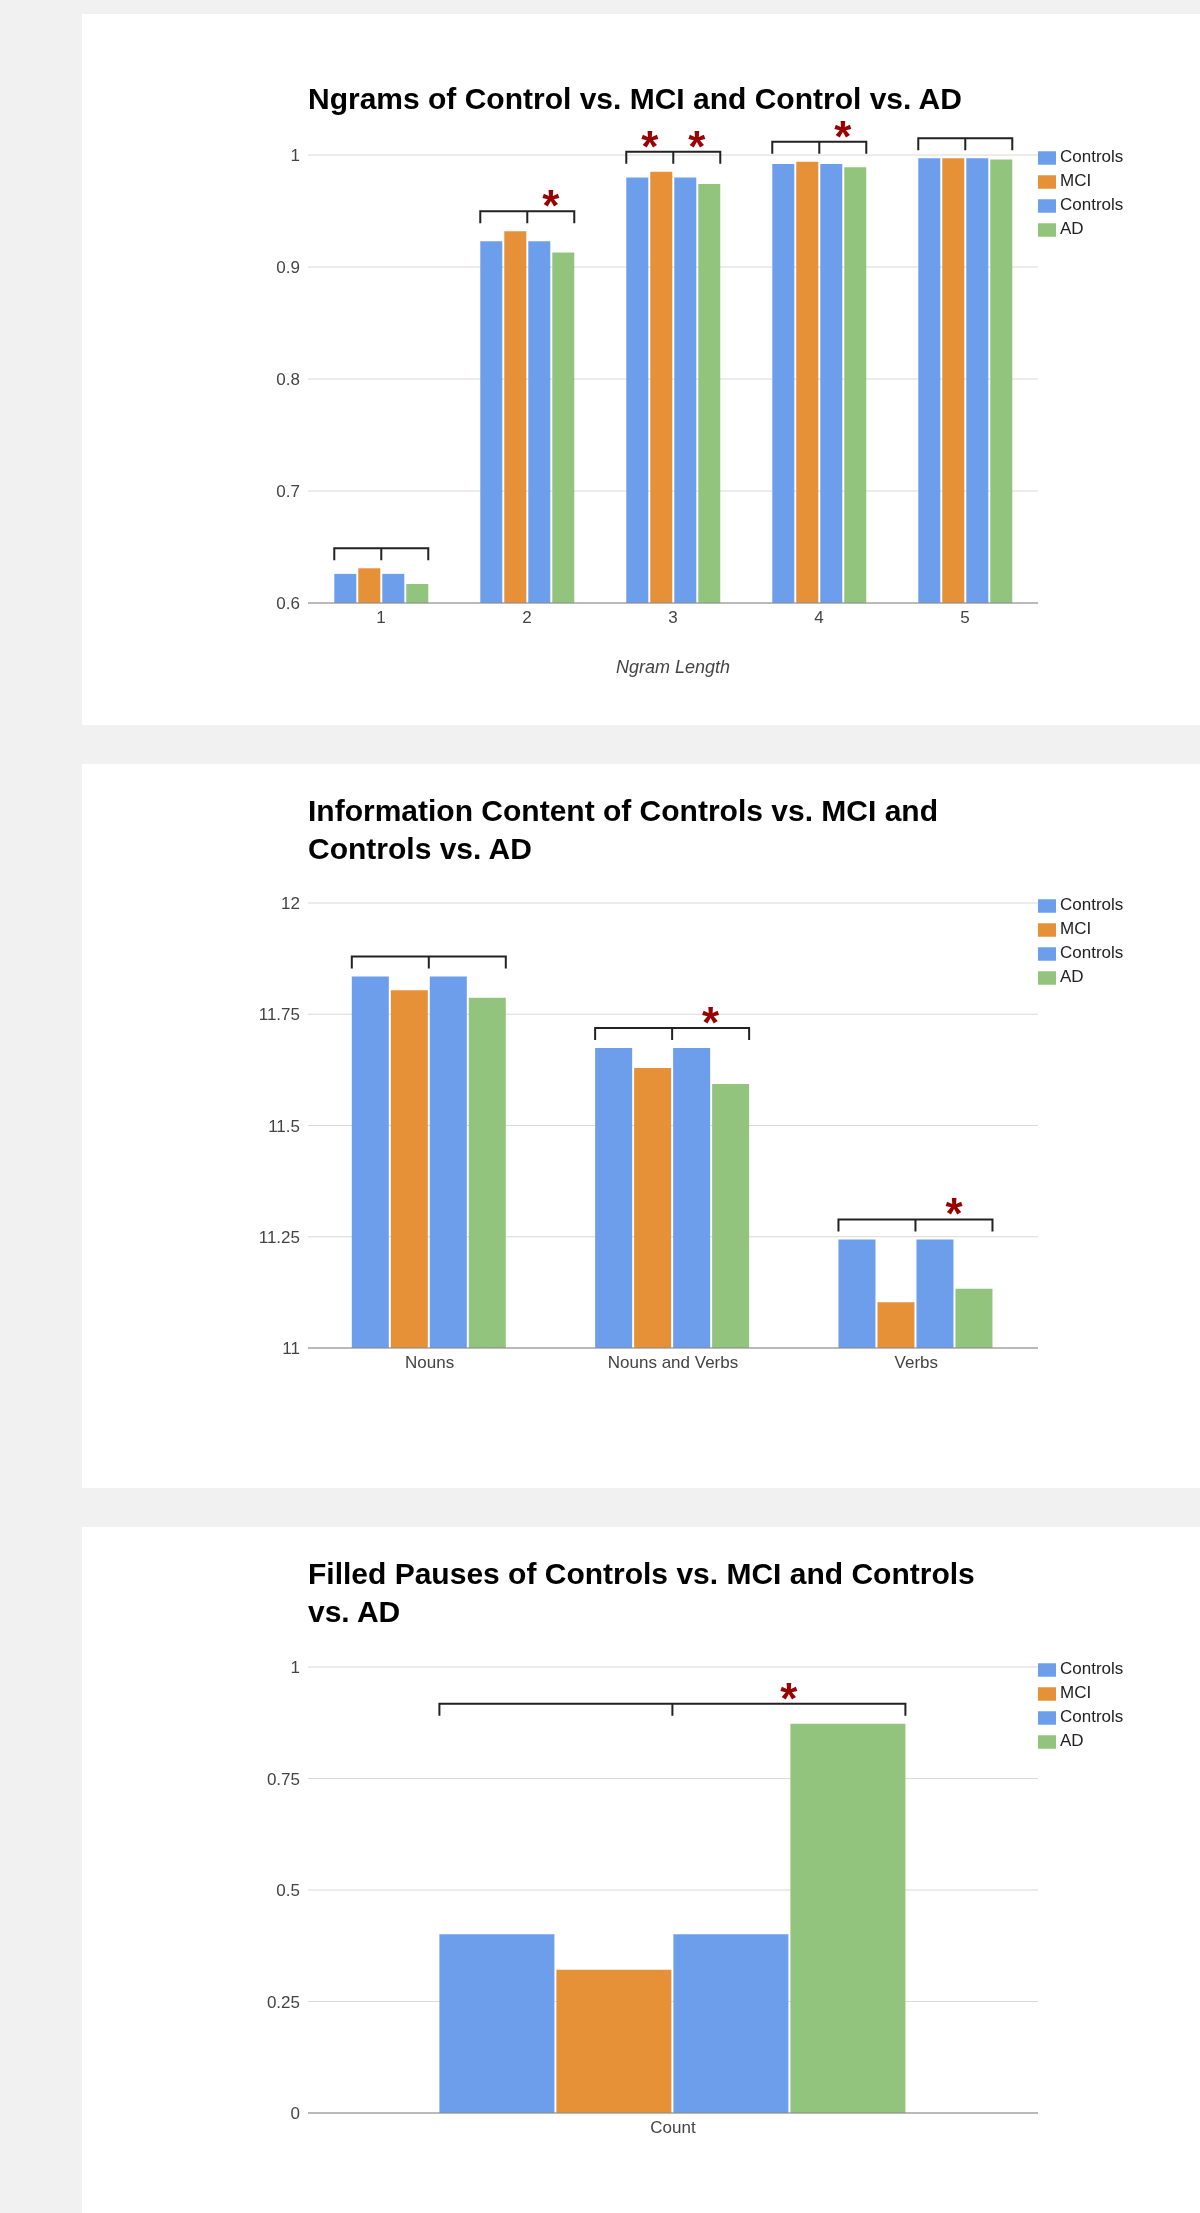 The height and width of the screenshot is (2213, 1200). I want to click on x-tick-label: Nouns, so click(430, 1363).